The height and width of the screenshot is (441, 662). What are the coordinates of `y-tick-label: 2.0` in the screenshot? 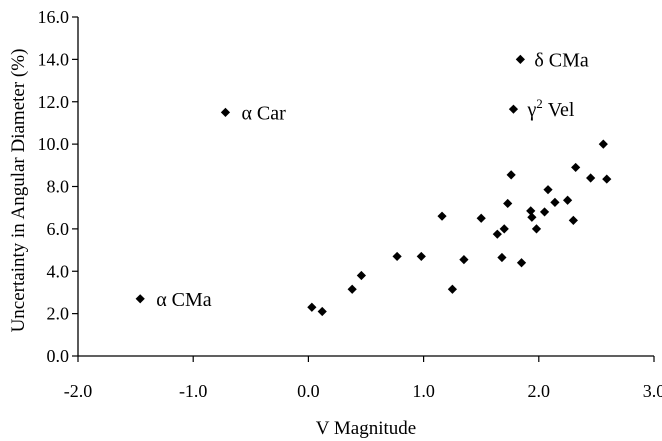 It's located at (58, 314).